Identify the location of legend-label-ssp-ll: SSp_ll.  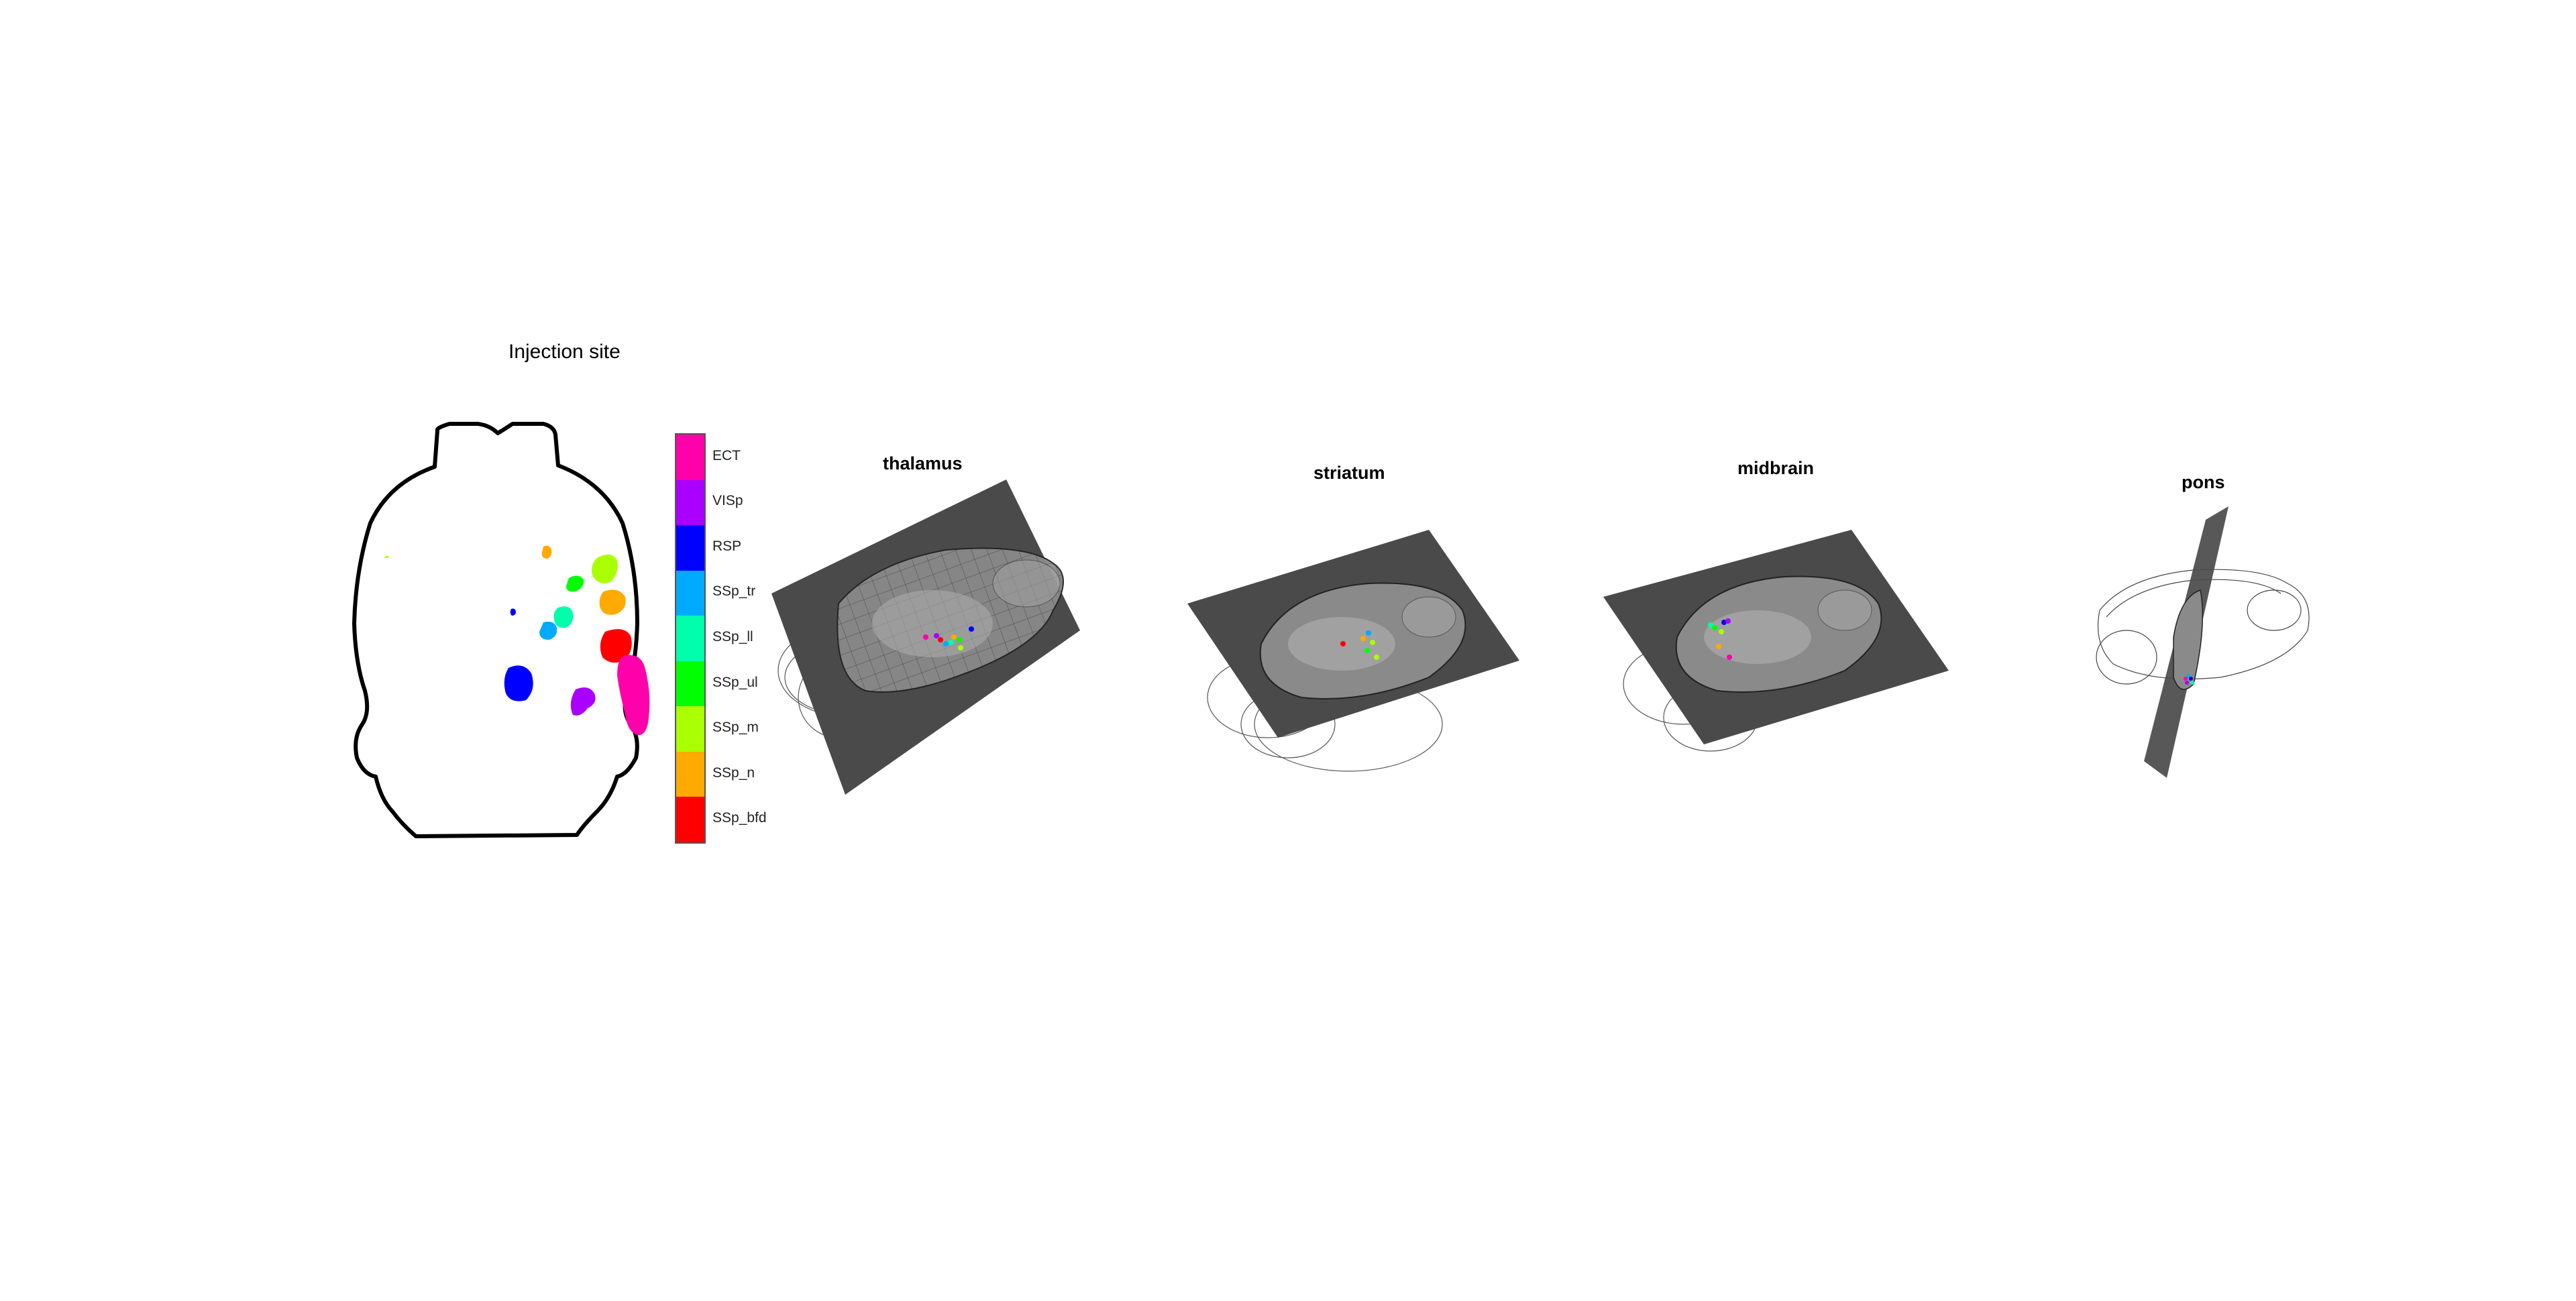
(732, 636).